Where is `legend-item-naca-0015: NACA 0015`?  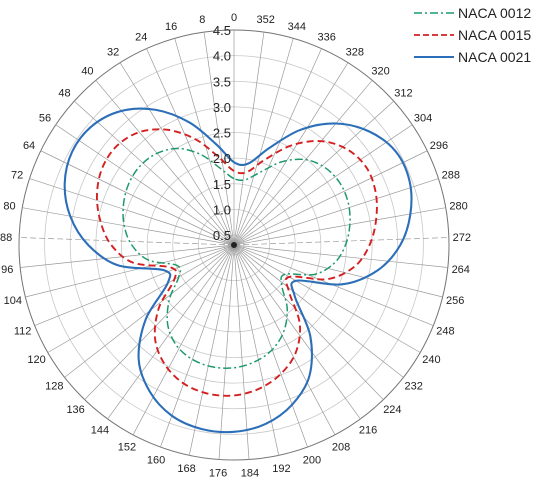 legend-item-naca-0015: NACA 0015 is located at coordinates (472, 35).